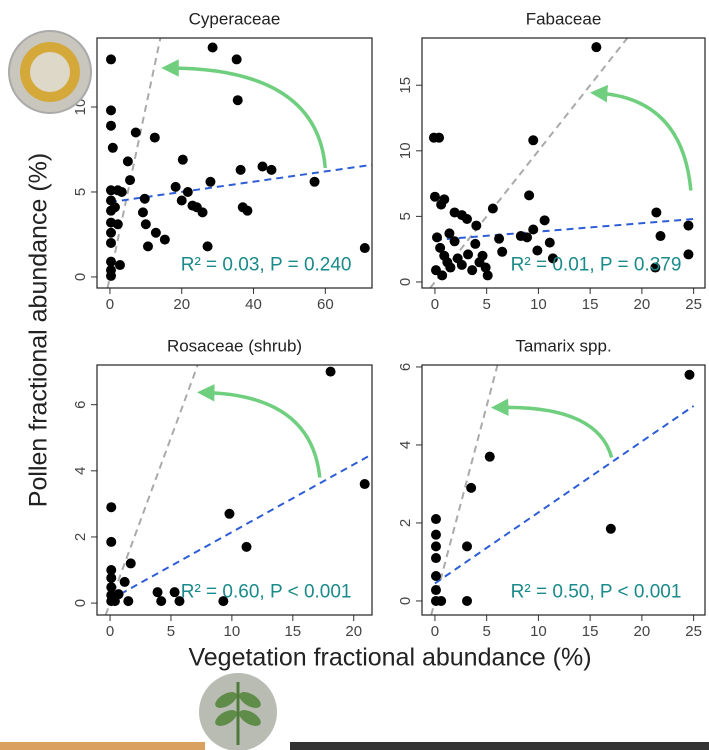 The image size is (709, 750). I want to click on annotation: R² = 0.03, P = 0.240, so click(266, 265).